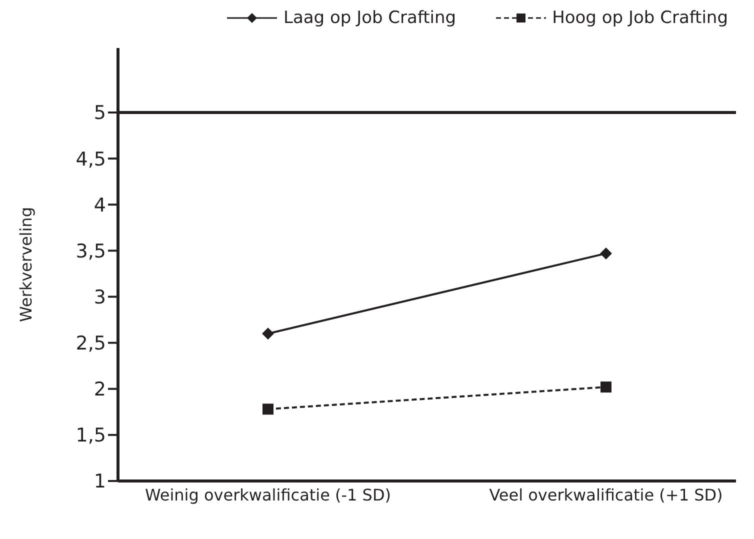  Describe the element at coordinates (26, 264) in the screenshot. I see `y-axis-title: Werkverveling` at that location.